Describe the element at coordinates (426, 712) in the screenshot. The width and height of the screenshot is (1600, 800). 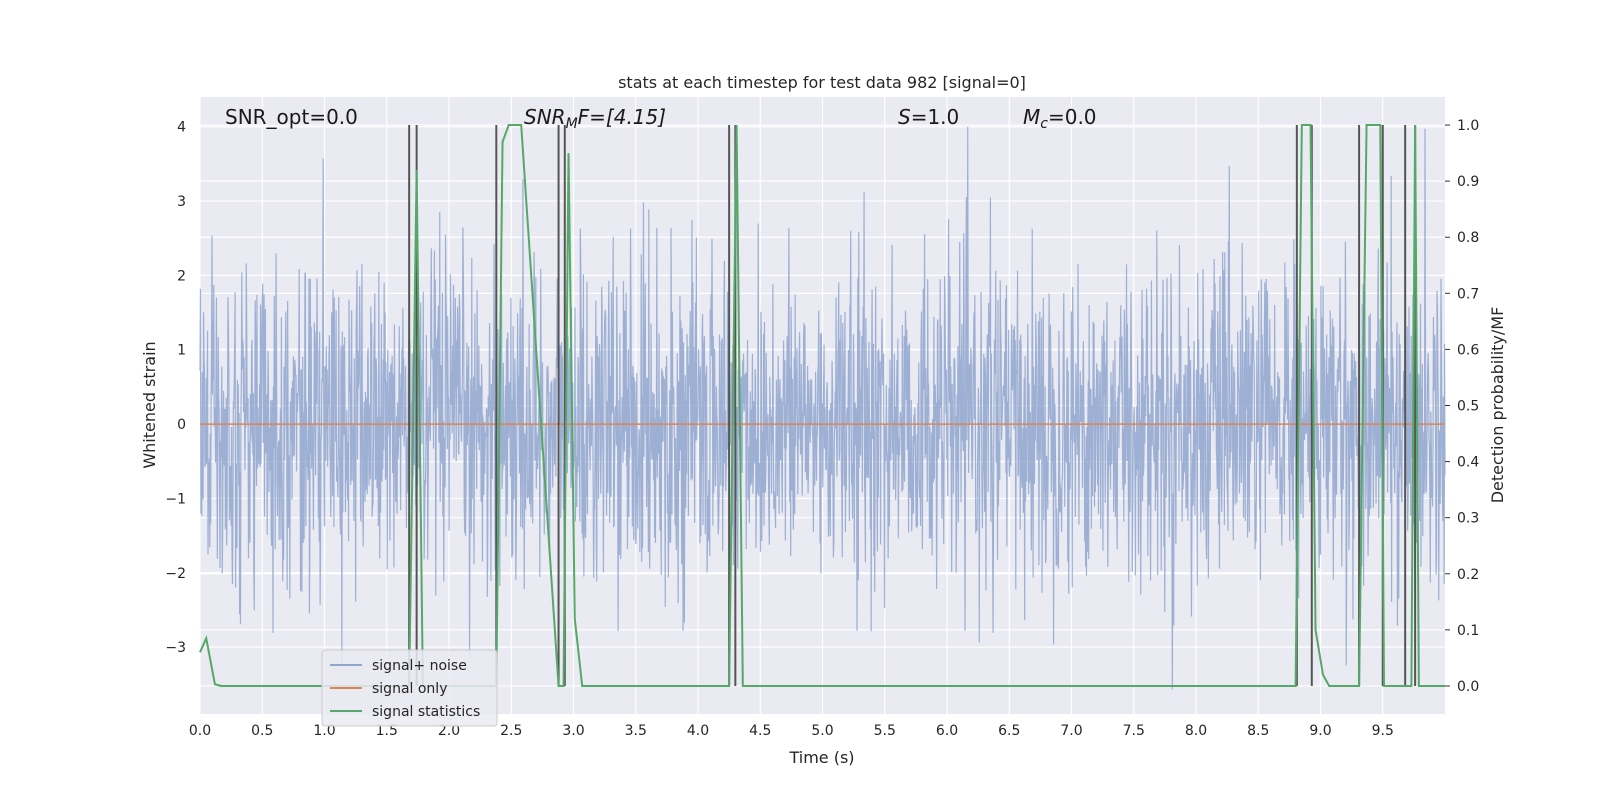
I see `legend-label-signal-statistics: signal statistics` at that location.